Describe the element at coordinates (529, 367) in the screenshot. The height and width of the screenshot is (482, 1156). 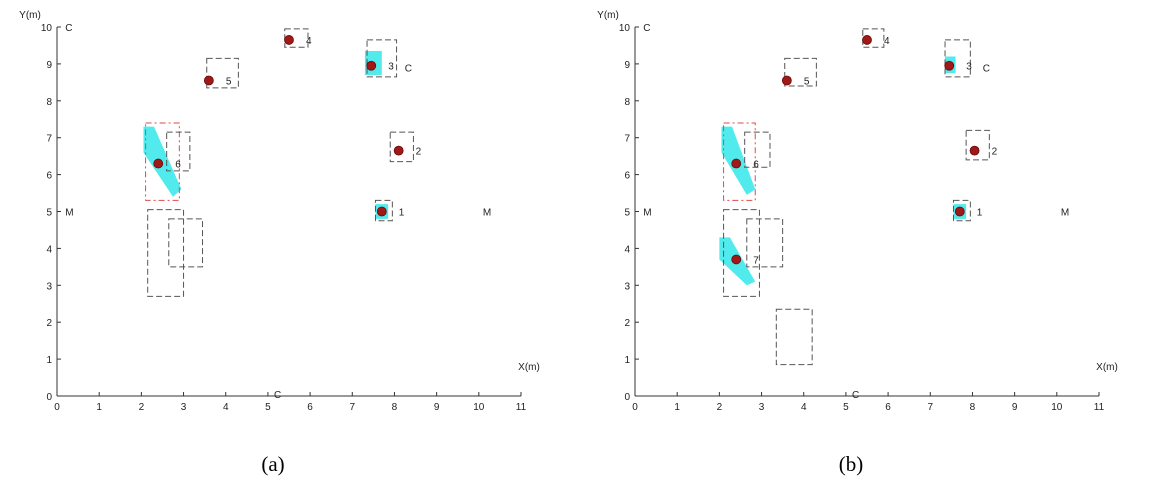
I see `x-axis-label: X(m)` at that location.